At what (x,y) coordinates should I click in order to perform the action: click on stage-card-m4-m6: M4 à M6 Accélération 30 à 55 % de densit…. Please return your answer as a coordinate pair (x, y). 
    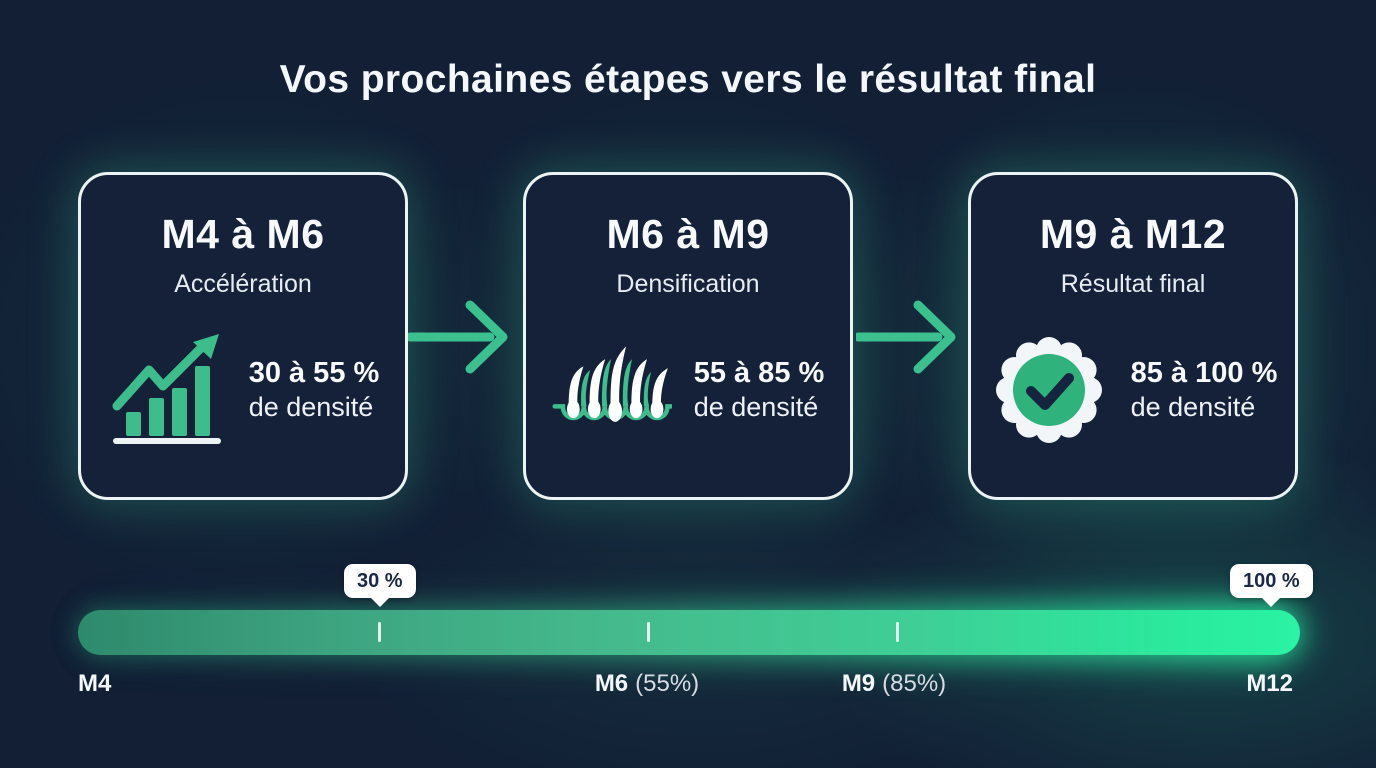
    Looking at the image, I should click on (243, 336).